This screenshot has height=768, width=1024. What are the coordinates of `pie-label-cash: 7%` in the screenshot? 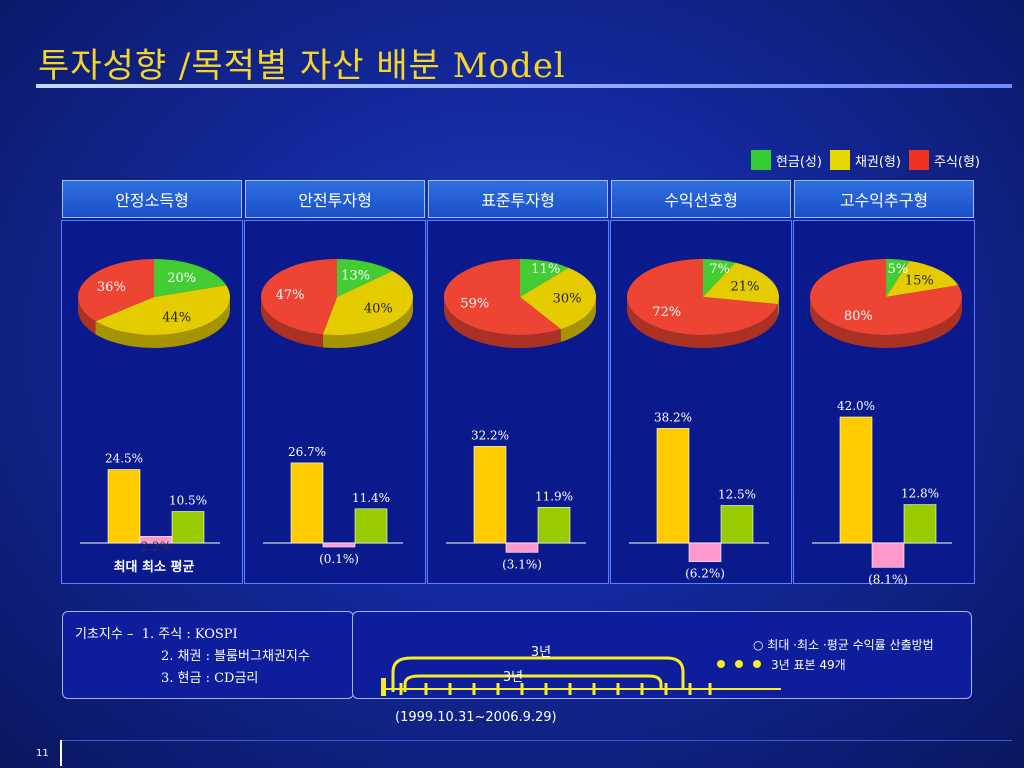 It's located at (719, 269).